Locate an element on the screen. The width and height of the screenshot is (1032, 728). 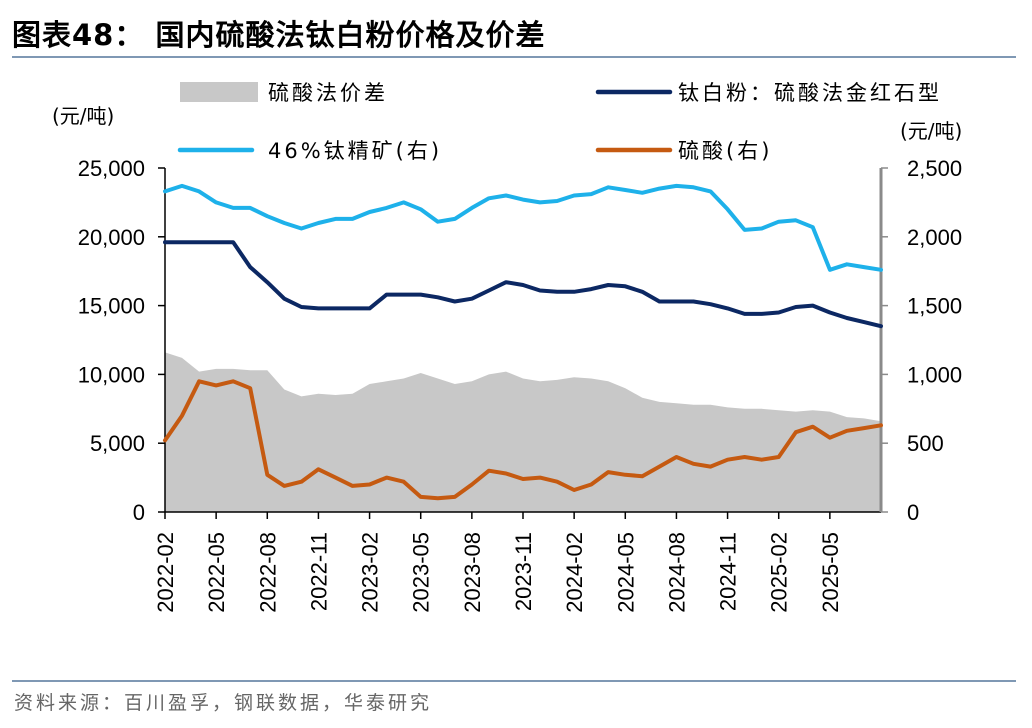
right-tick-label: 1,500 is located at coordinates (934, 306).